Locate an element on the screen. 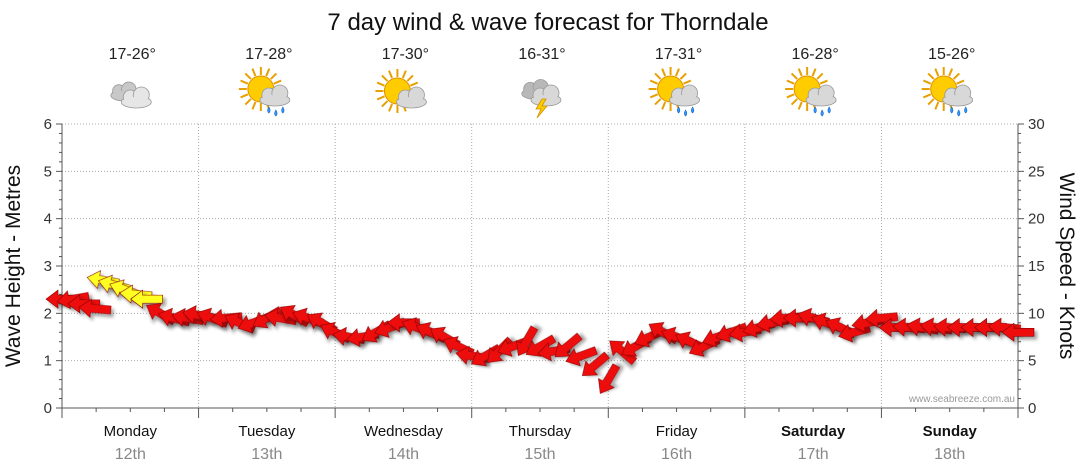 The width and height of the screenshot is (1080, 475). date-label: 17th is located at coordinates (813, 454).